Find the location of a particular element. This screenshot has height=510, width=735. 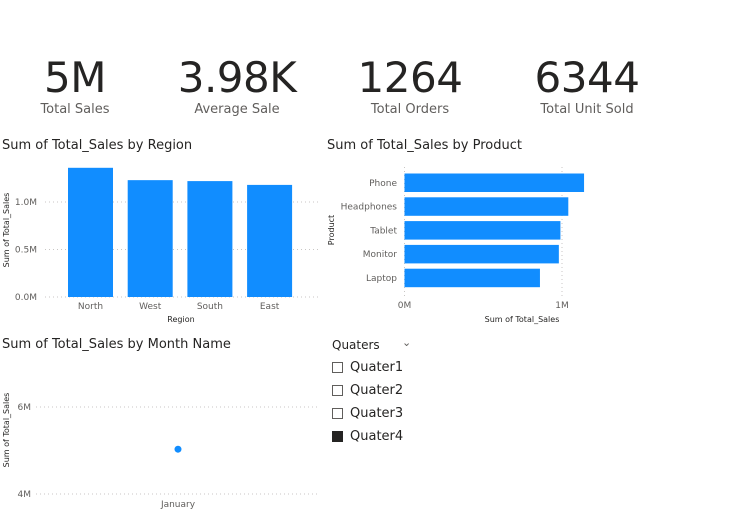

slicer-option-quater4: Quater4 is located at coordinates (377, 436).